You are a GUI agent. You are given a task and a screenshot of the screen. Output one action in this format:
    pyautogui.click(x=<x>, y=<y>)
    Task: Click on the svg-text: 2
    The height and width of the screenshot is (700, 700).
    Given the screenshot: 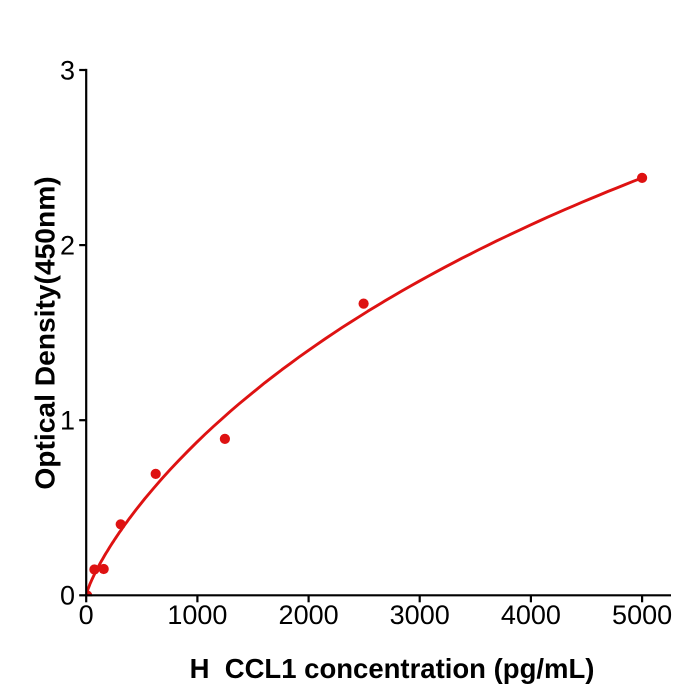 What is the action you would take?
    pyautogui.click(x=67, y=245)
    